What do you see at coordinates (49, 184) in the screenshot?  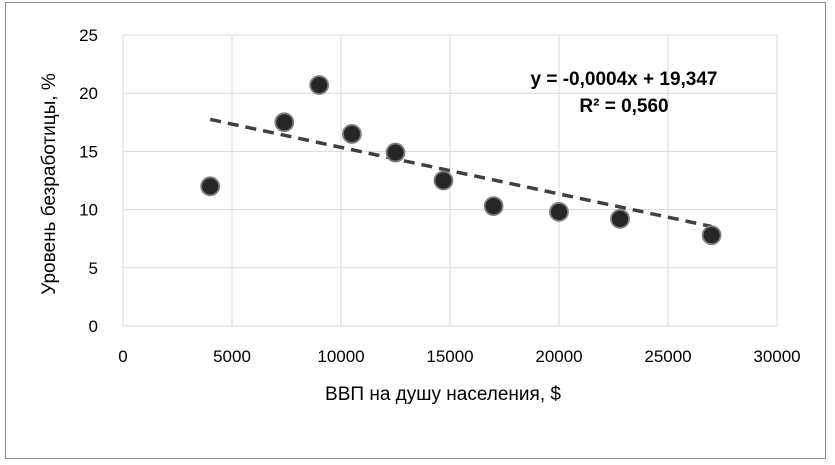 I see `y-axis-title: Уровень безработицы, %` at bounding box center [49, 184].